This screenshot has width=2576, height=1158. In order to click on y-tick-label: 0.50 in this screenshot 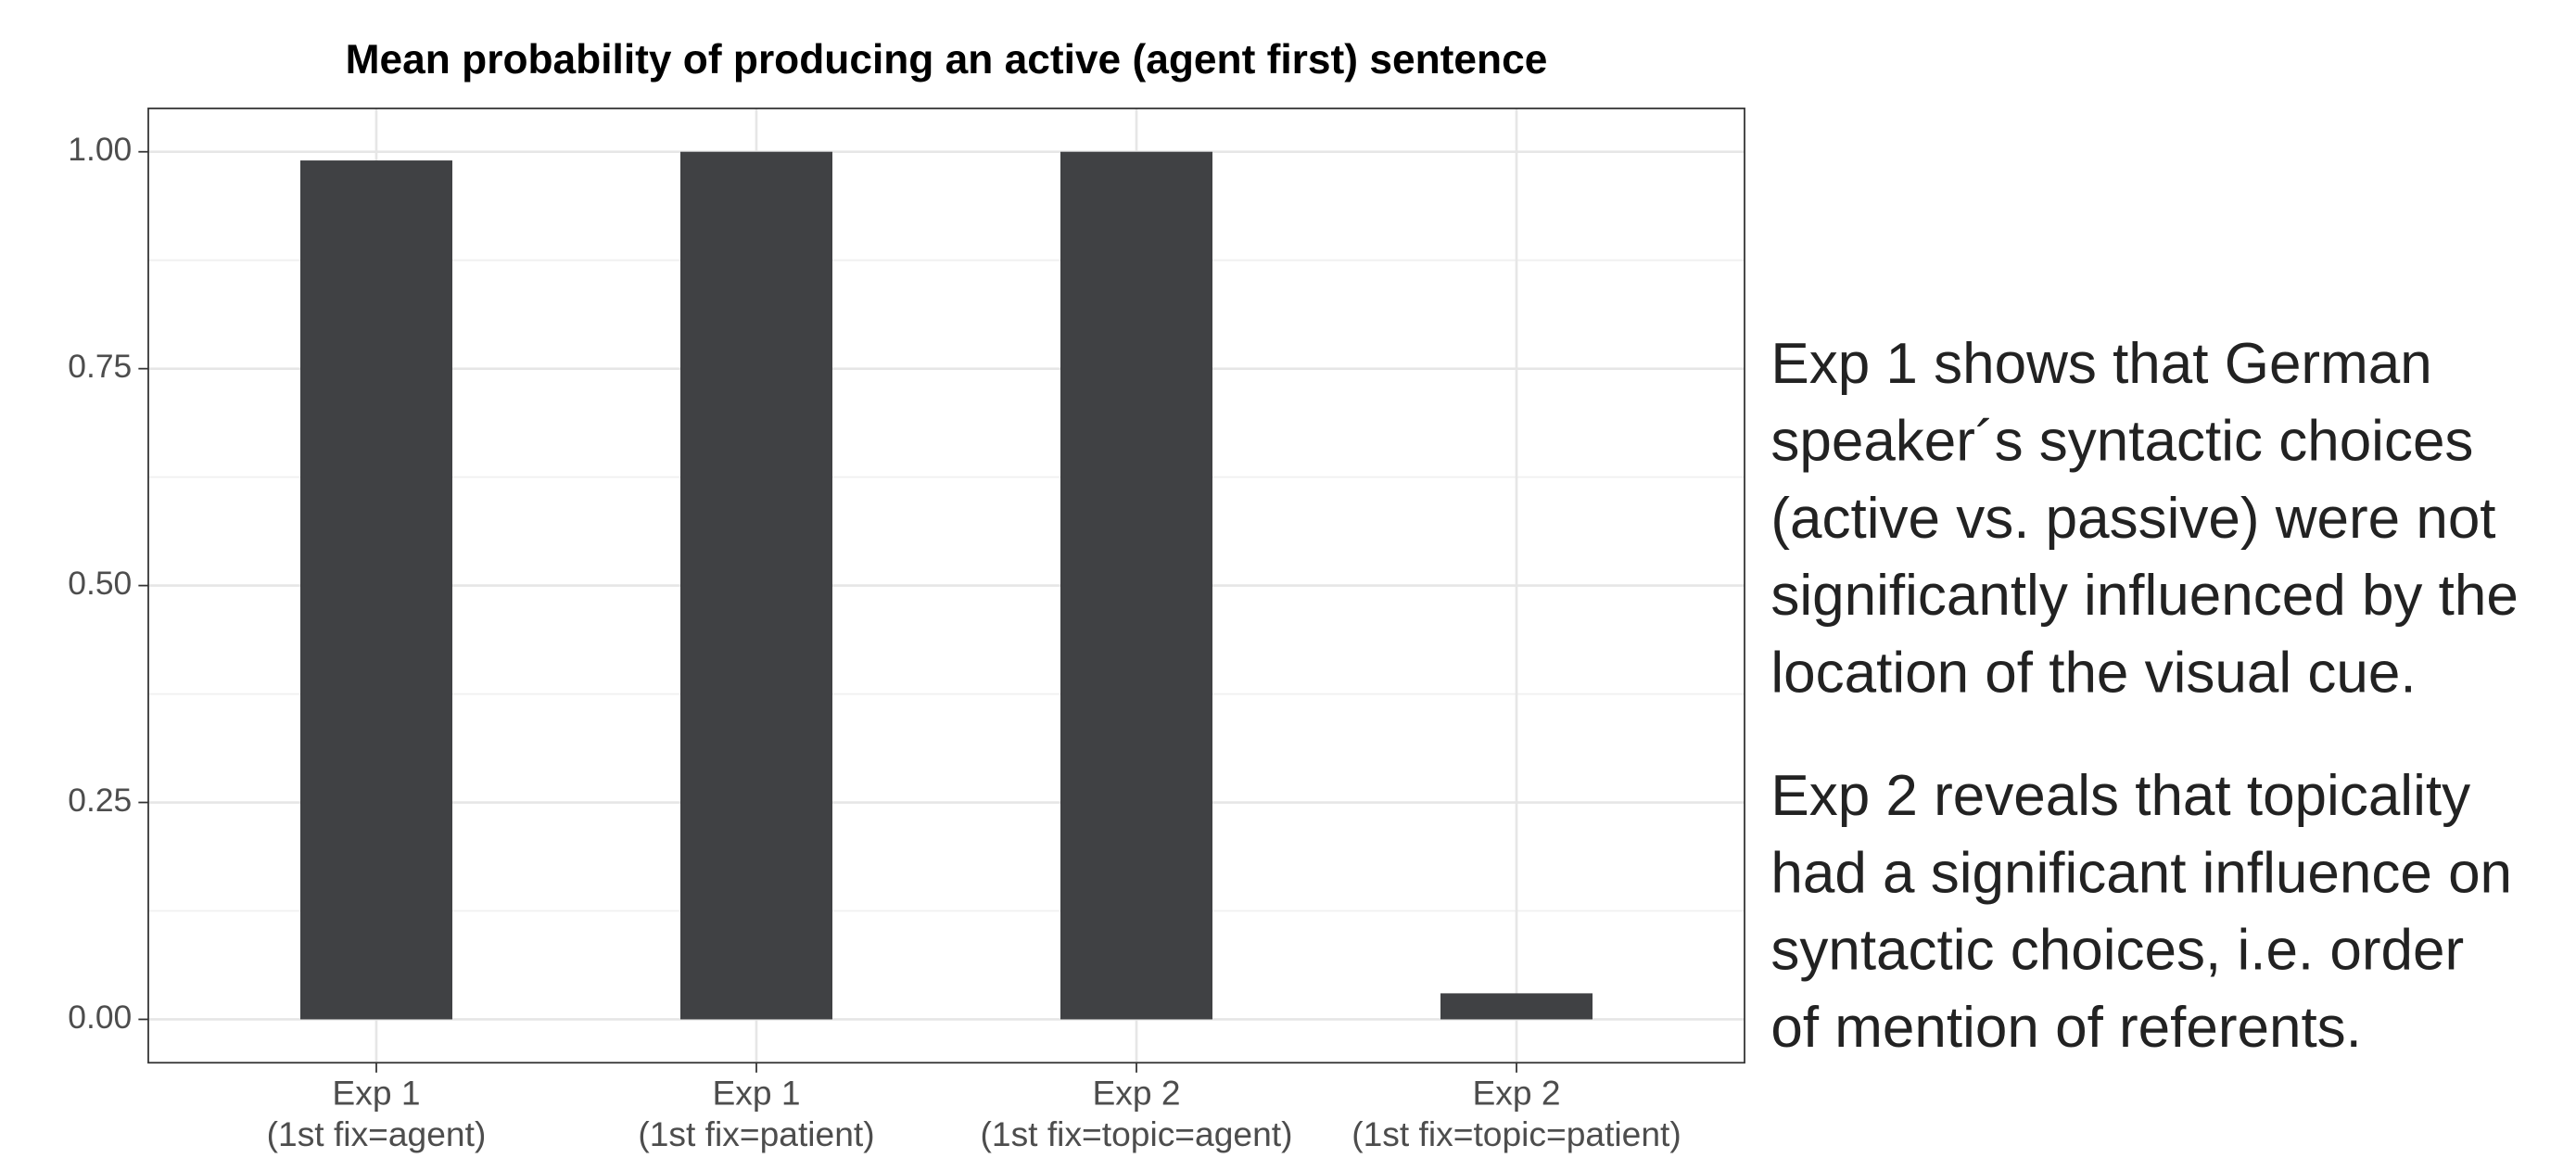, I will do `click(100, 583)`.